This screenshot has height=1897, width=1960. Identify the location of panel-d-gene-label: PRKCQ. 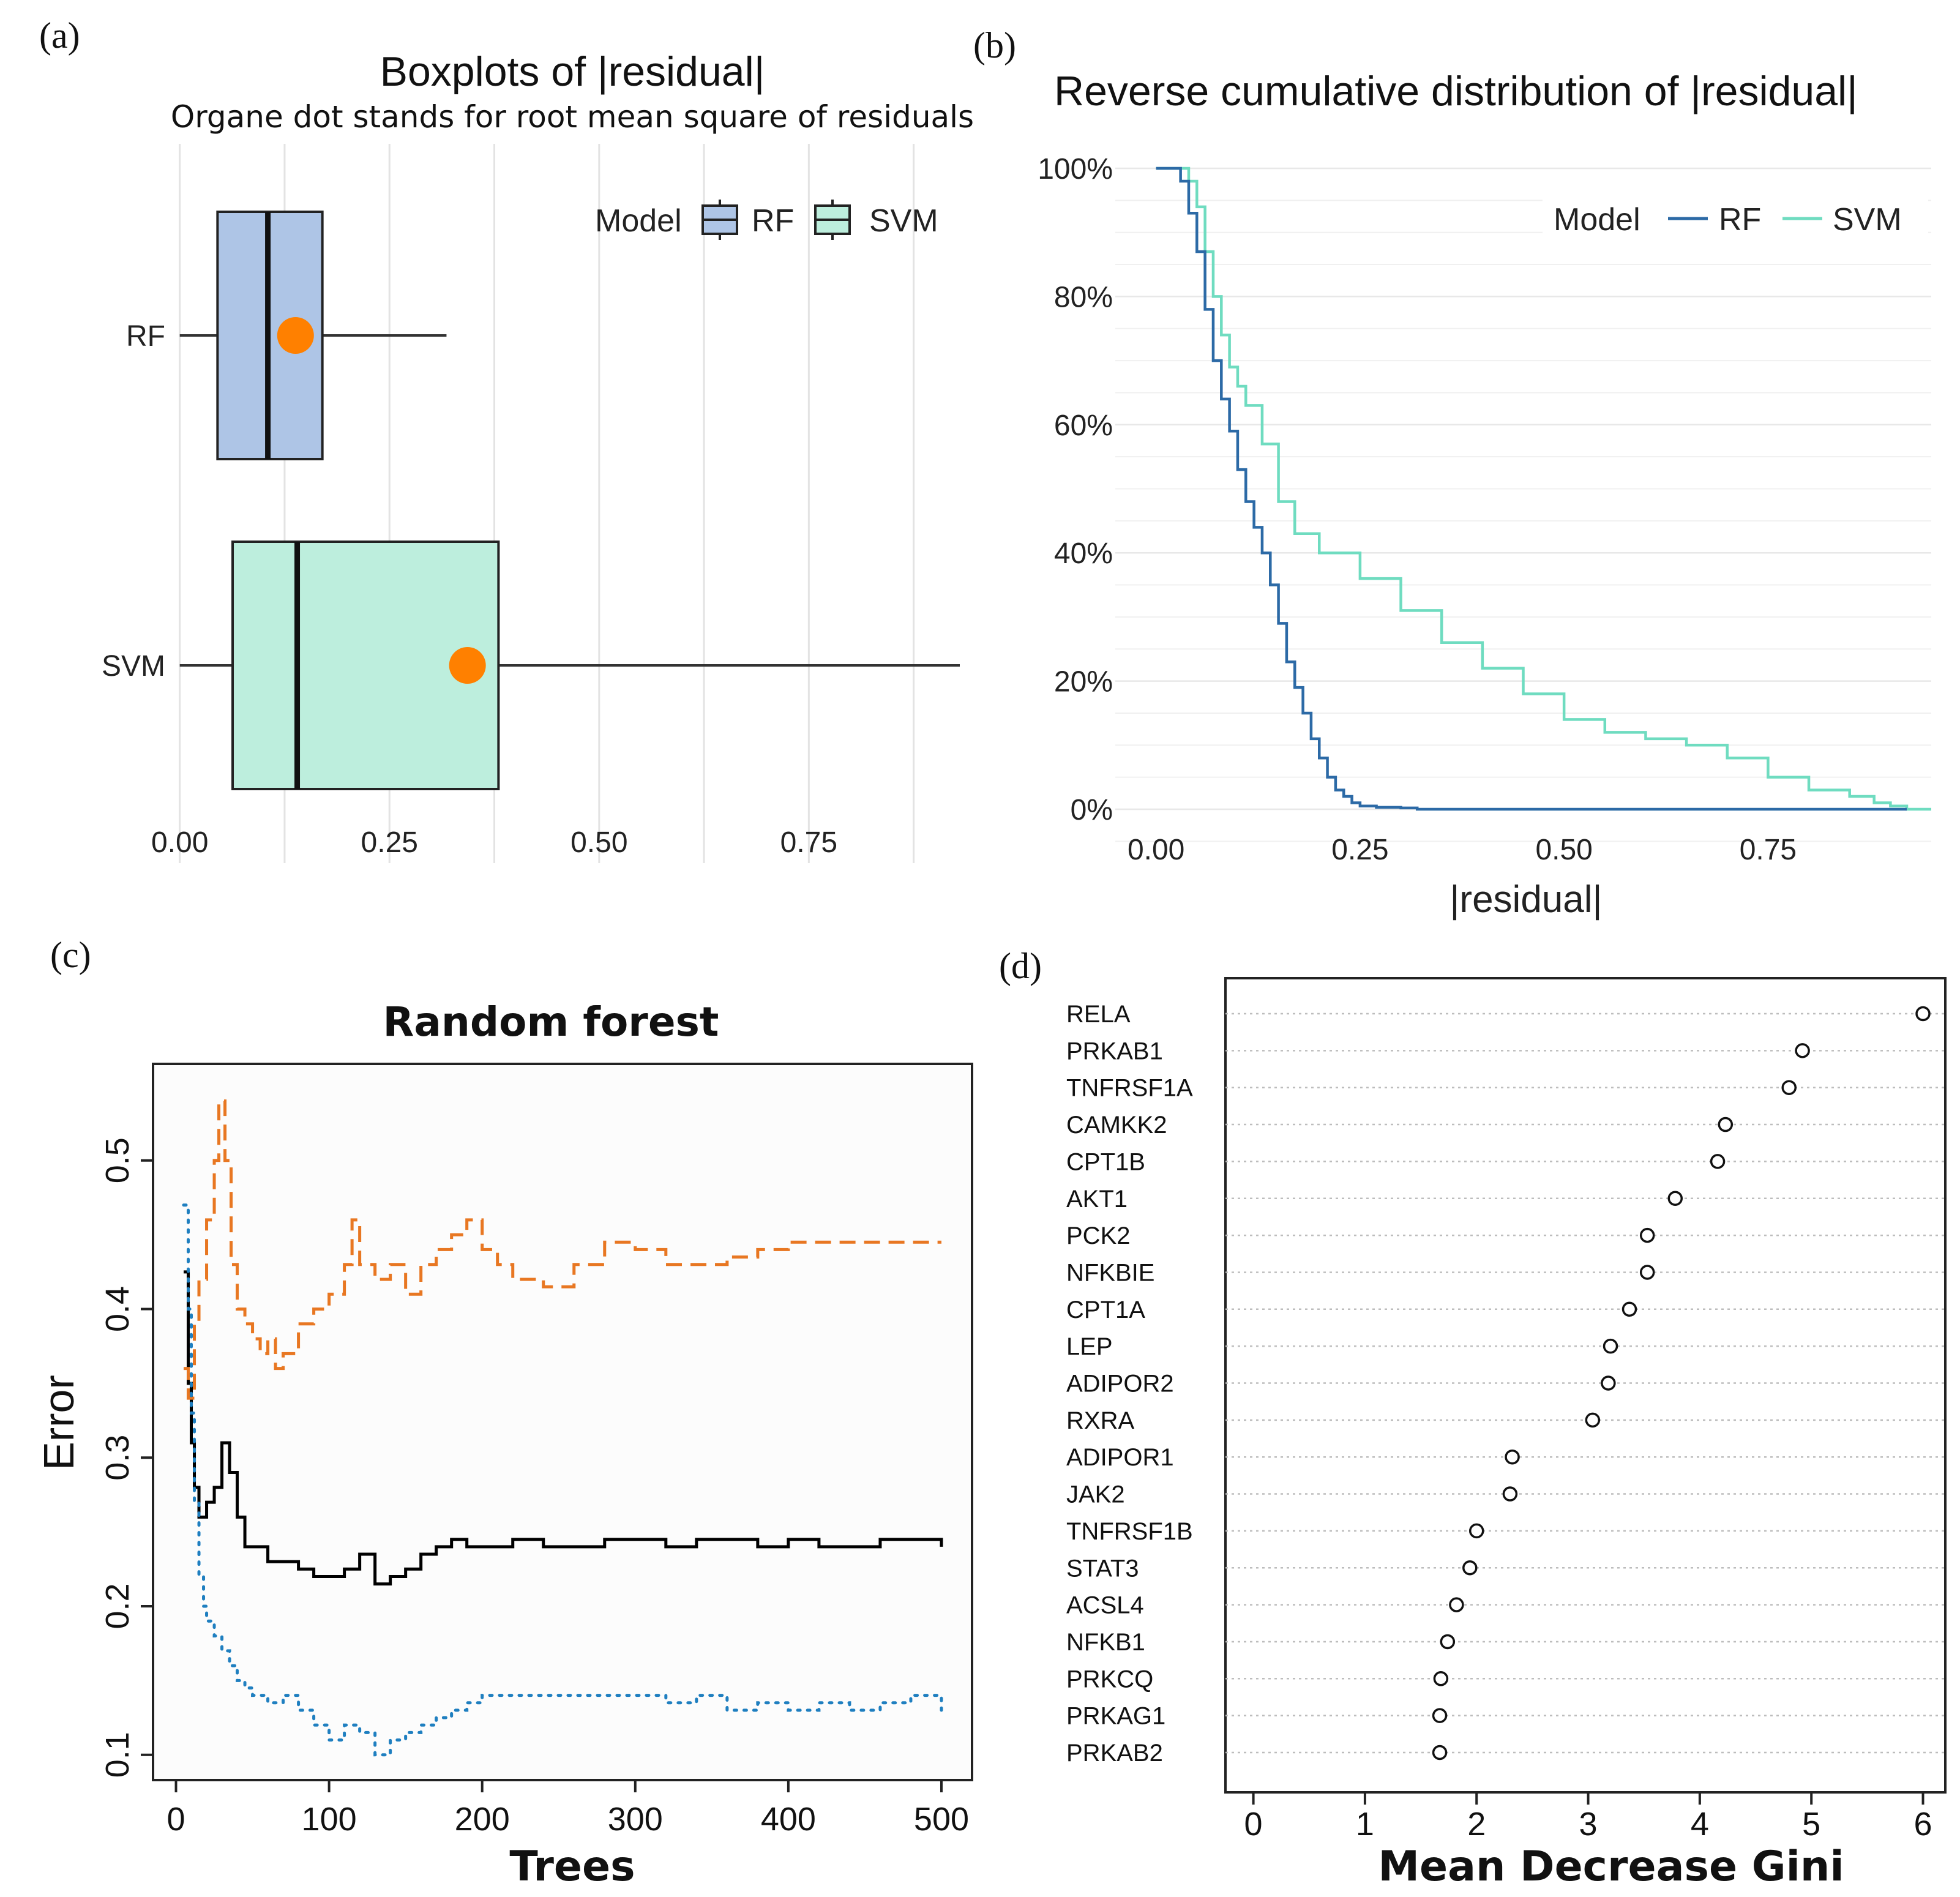
(1109, 1679).